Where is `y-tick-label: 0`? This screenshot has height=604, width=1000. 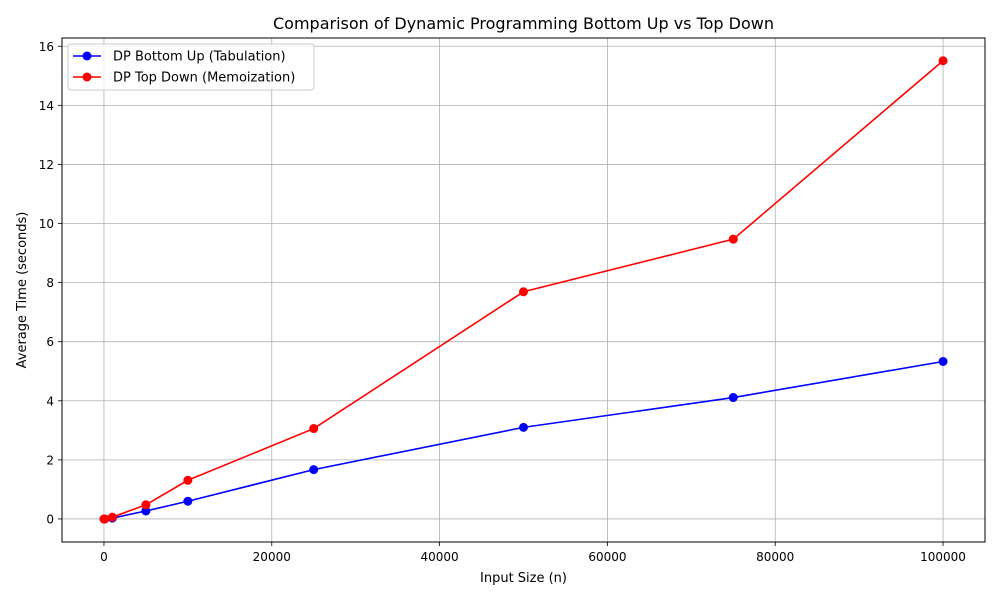 y-tick-label: 0 is located at coordinates (50, 519).